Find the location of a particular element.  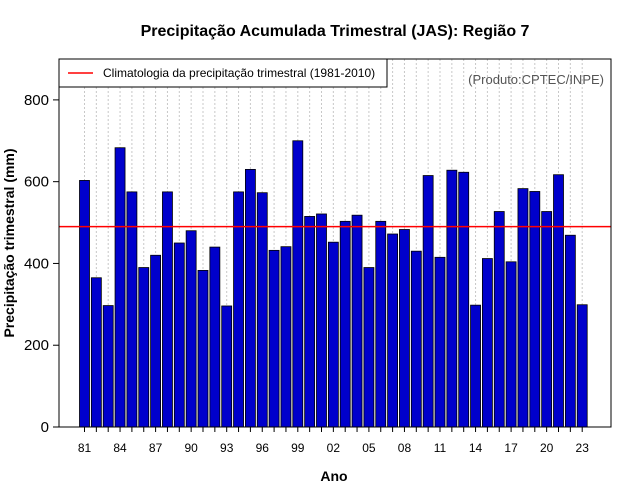

y-axis: 0 200 400 600 800 is located at coordinates (41, 264).